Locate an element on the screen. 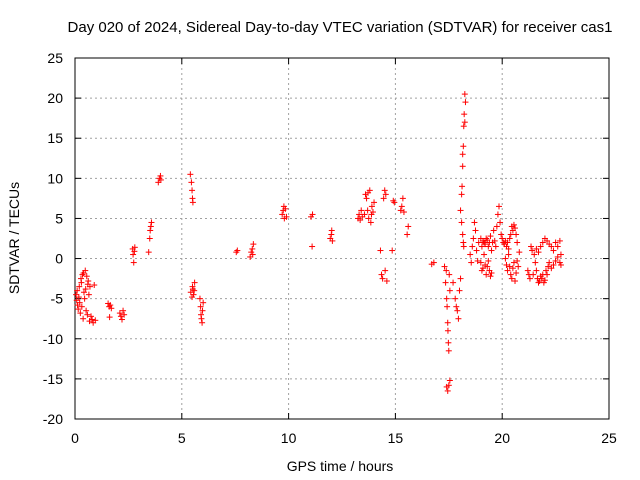 This screenshot has height=480, width=640. y-tick-label: -5 is located at coordinates (57, 299).